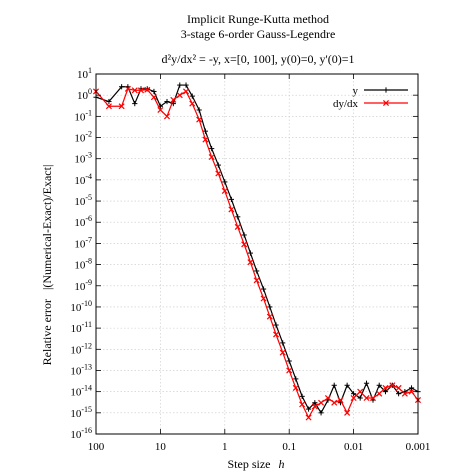  What do you see at coordinates (86, 388) in the screenshot?
I see `y-tick-label-exp: -14` at bounding box center [86, 388].